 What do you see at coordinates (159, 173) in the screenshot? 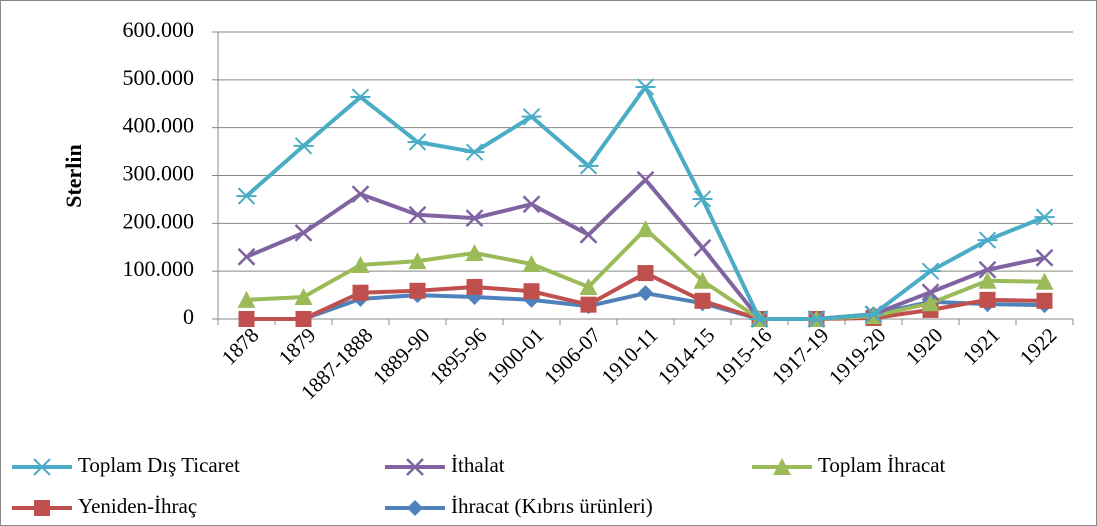
I see `y-tick-label: 300.000` at bounding box center [159, 173].